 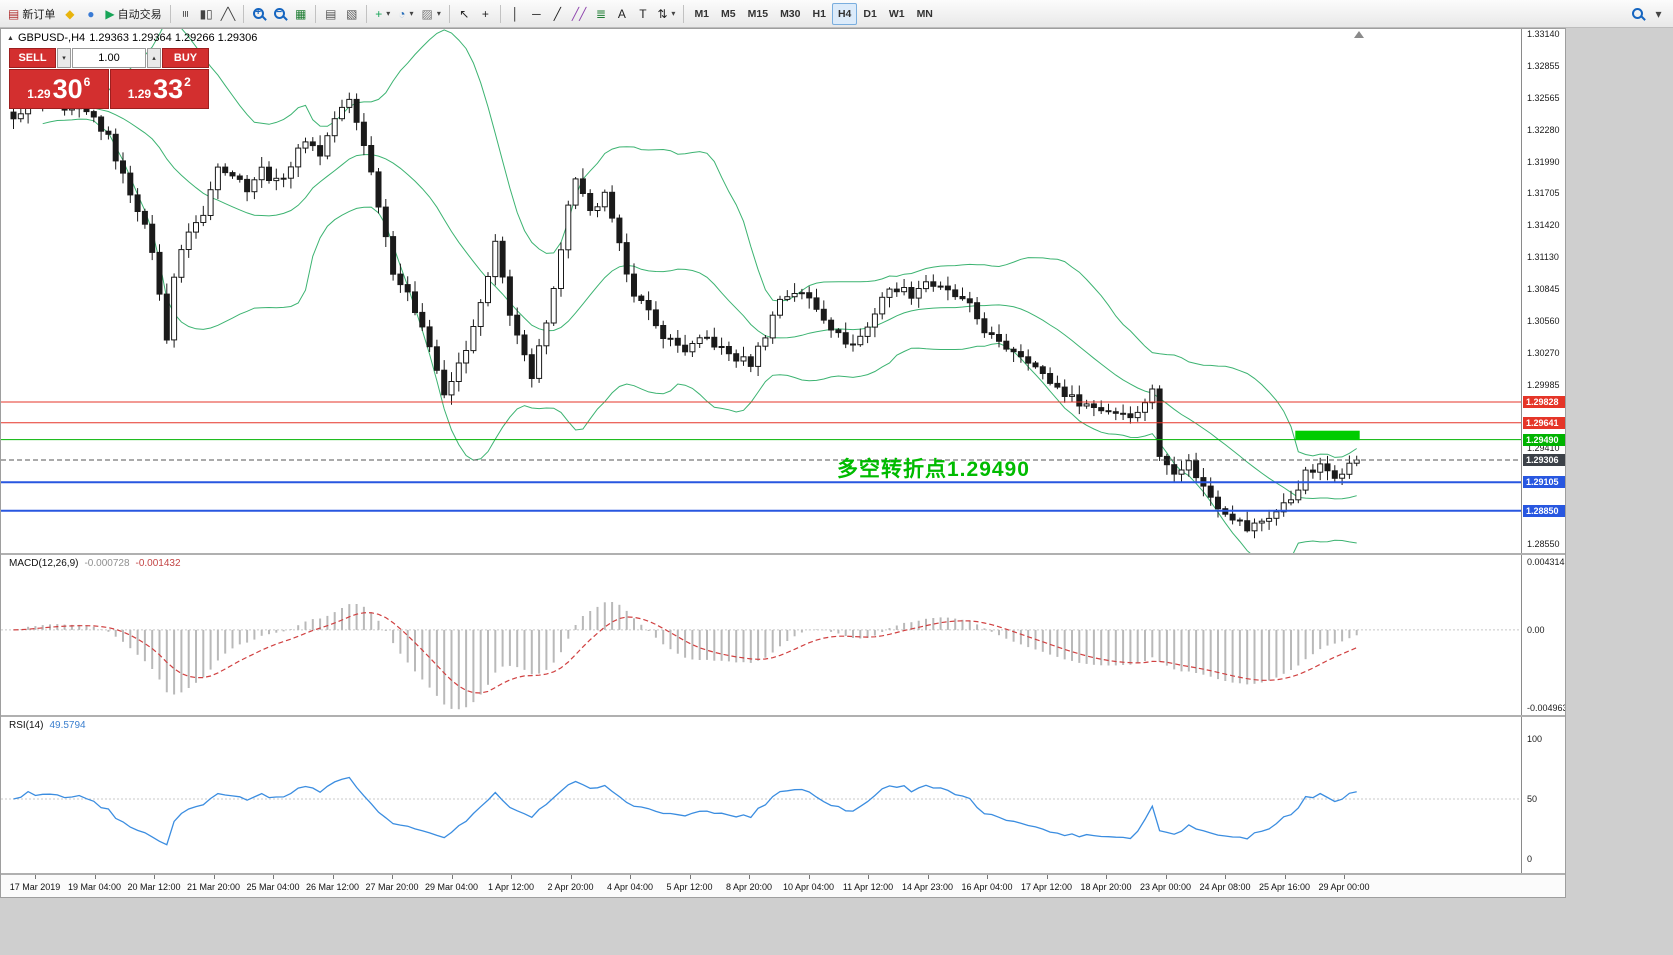 What do you see at coordinates (630, 887) in the screenshot?
I see `date-axis-label: 4 Apr 04:00` at bounding box center [630, 887].